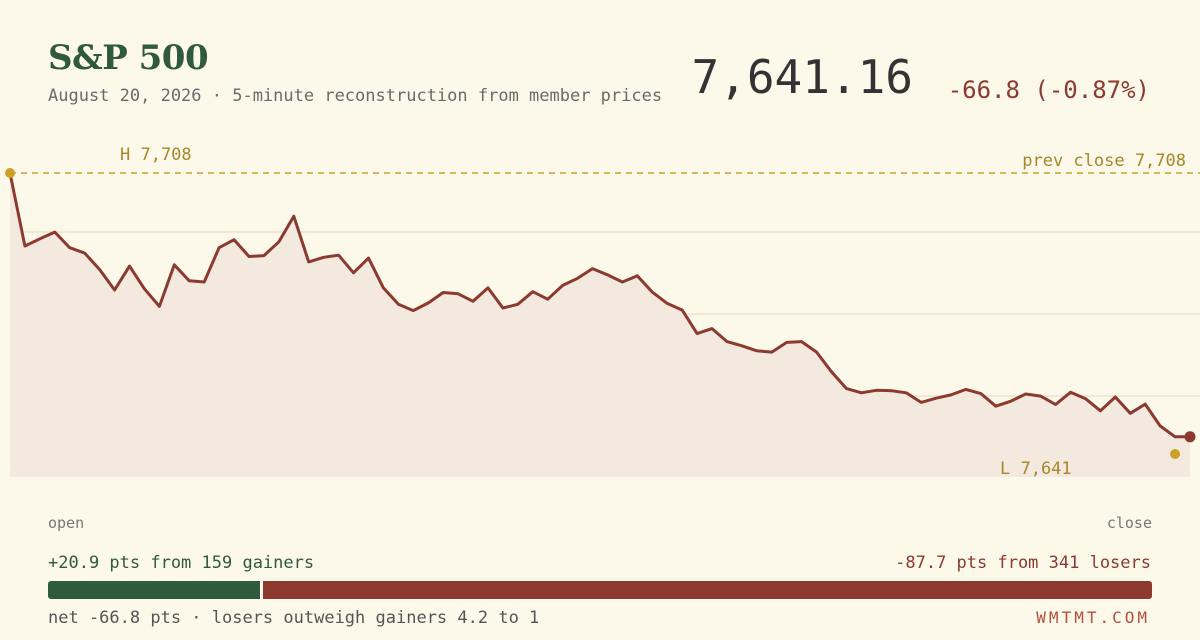 This screenshot has height=640, width=1200. What do you see at coordinates (707, 590) in the screenshot?
I see `losers-bar` at bounding box center [707, 590].